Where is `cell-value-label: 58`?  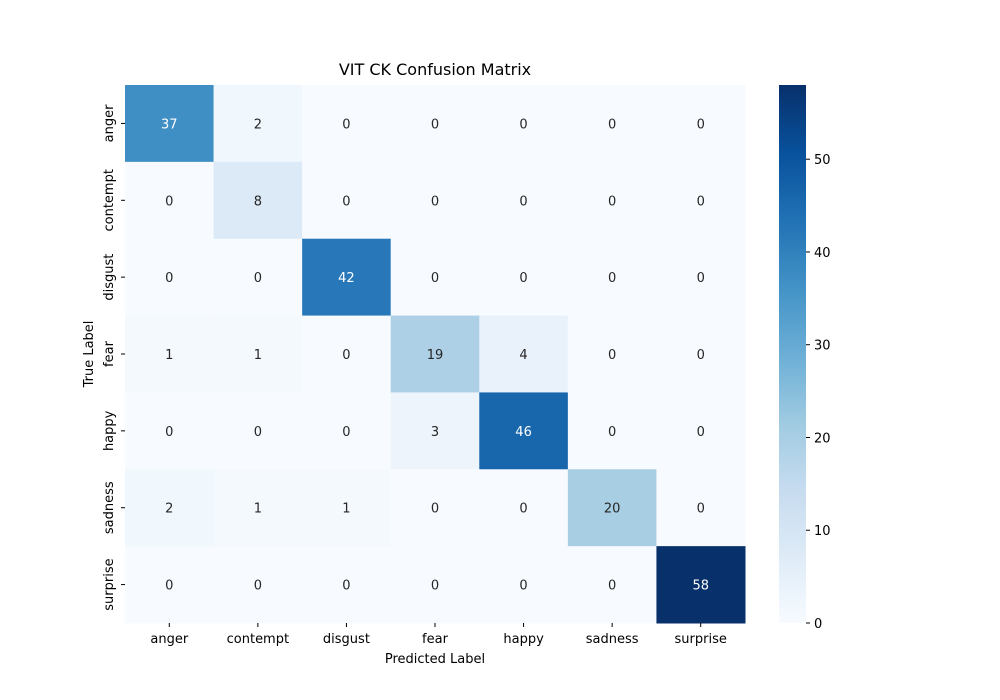
cell-value-label: 58 is located at coordinates (700, 586).